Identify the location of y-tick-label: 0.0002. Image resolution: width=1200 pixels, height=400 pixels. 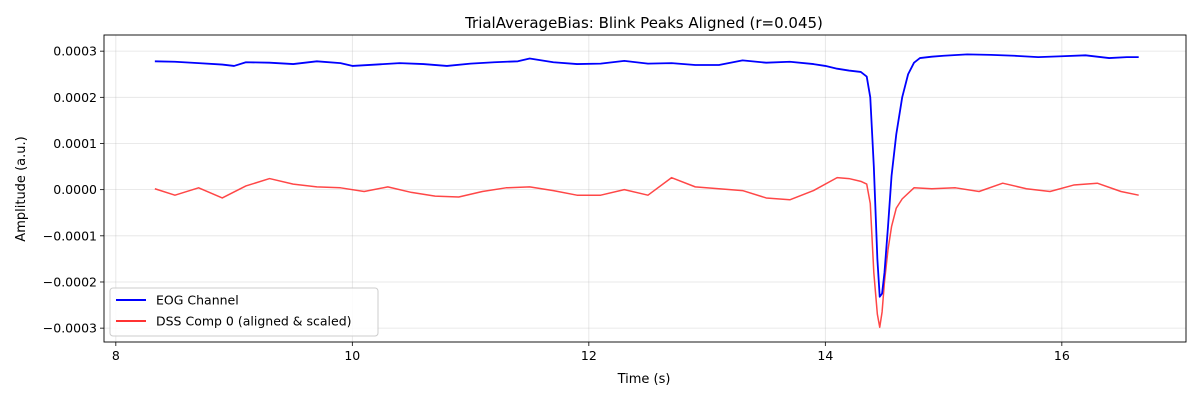
(75, 97).